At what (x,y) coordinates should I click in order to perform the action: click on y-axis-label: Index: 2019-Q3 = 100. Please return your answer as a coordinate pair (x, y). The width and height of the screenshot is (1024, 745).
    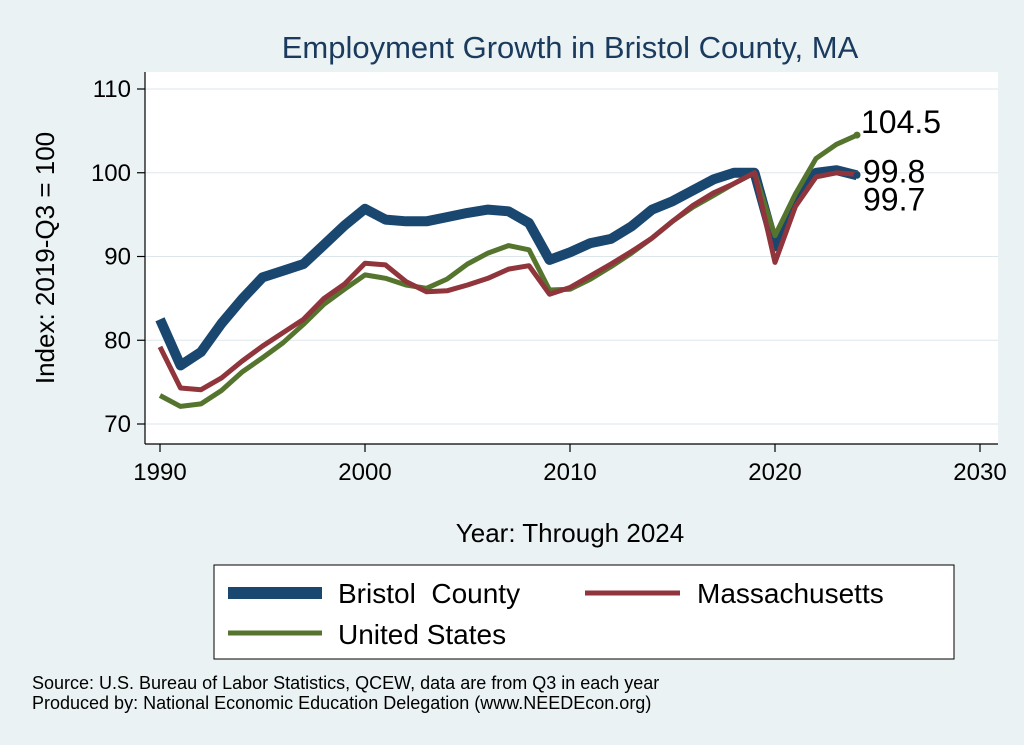
    Looking at the image, I should click on (45, 258).